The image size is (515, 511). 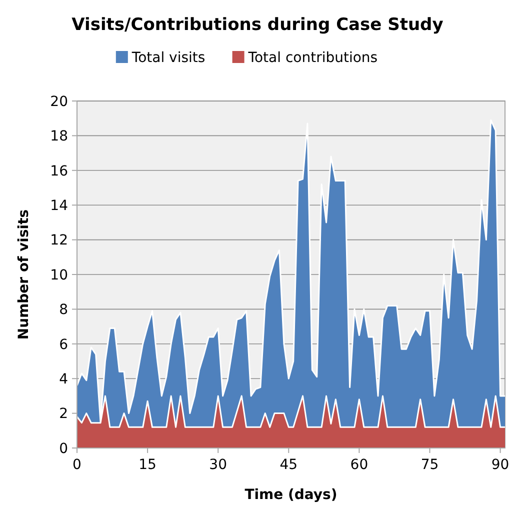 What do you see at coordinates (500, 465) in the screenshot?
I see `x-tick-label: 90` at bounding box center [500, 465].